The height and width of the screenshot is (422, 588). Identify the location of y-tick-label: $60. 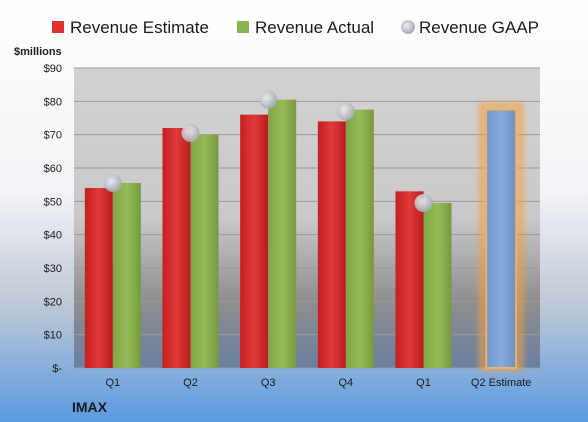
(53, 169).